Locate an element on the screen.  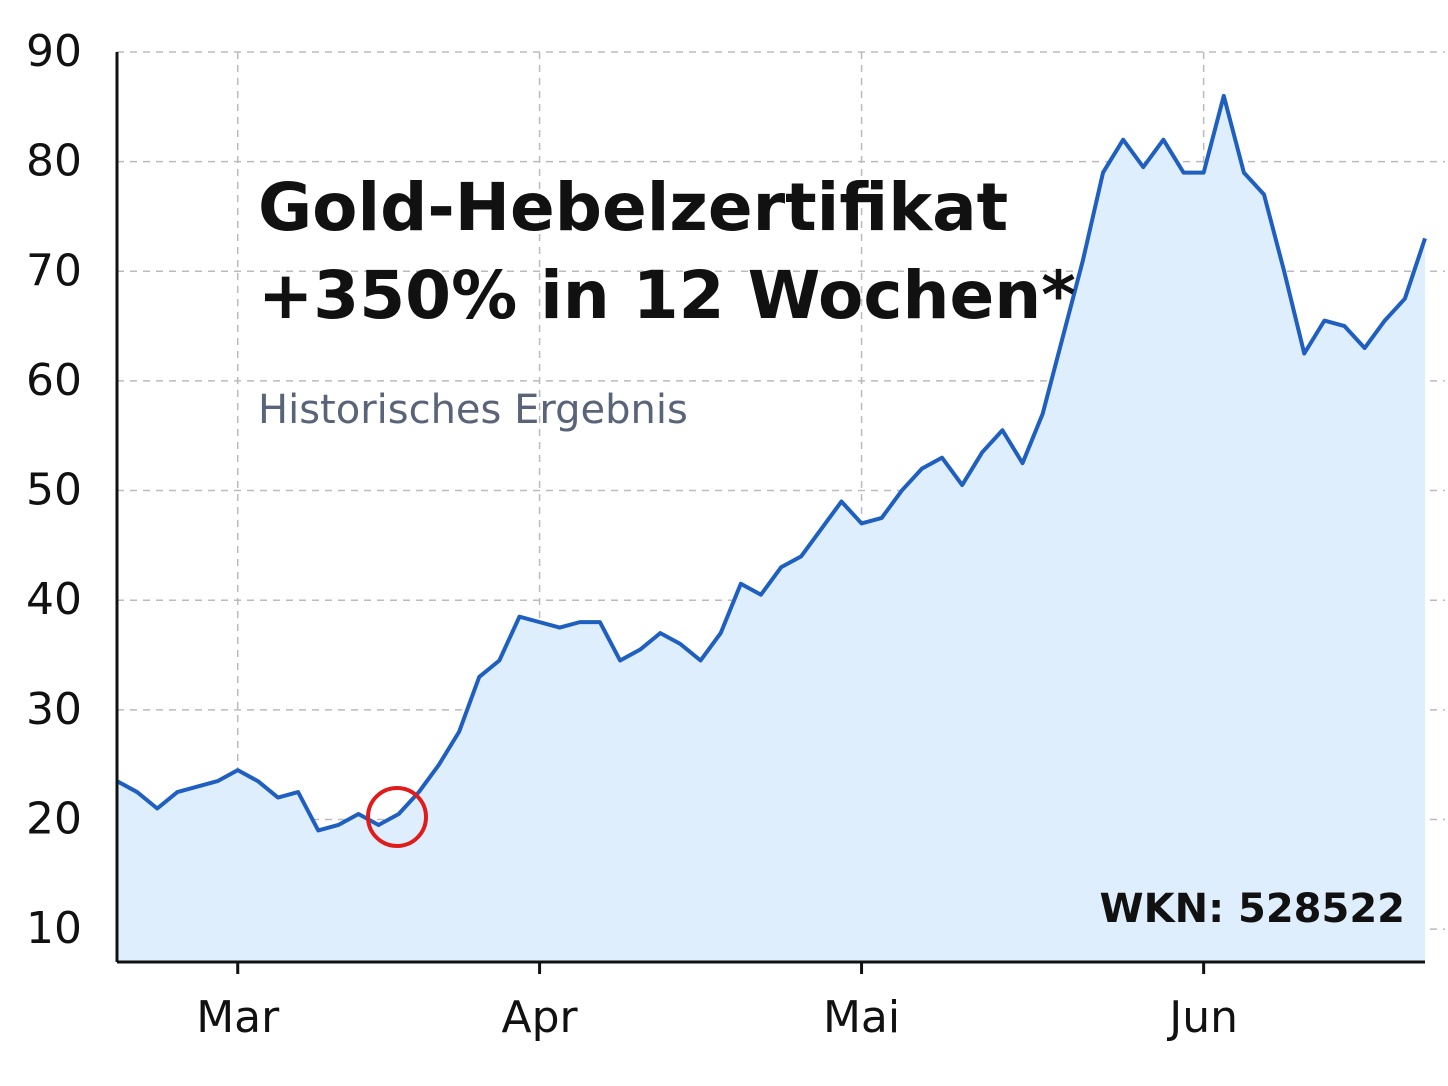
y-tick-label: 60 is located at coordinates (54, 380).